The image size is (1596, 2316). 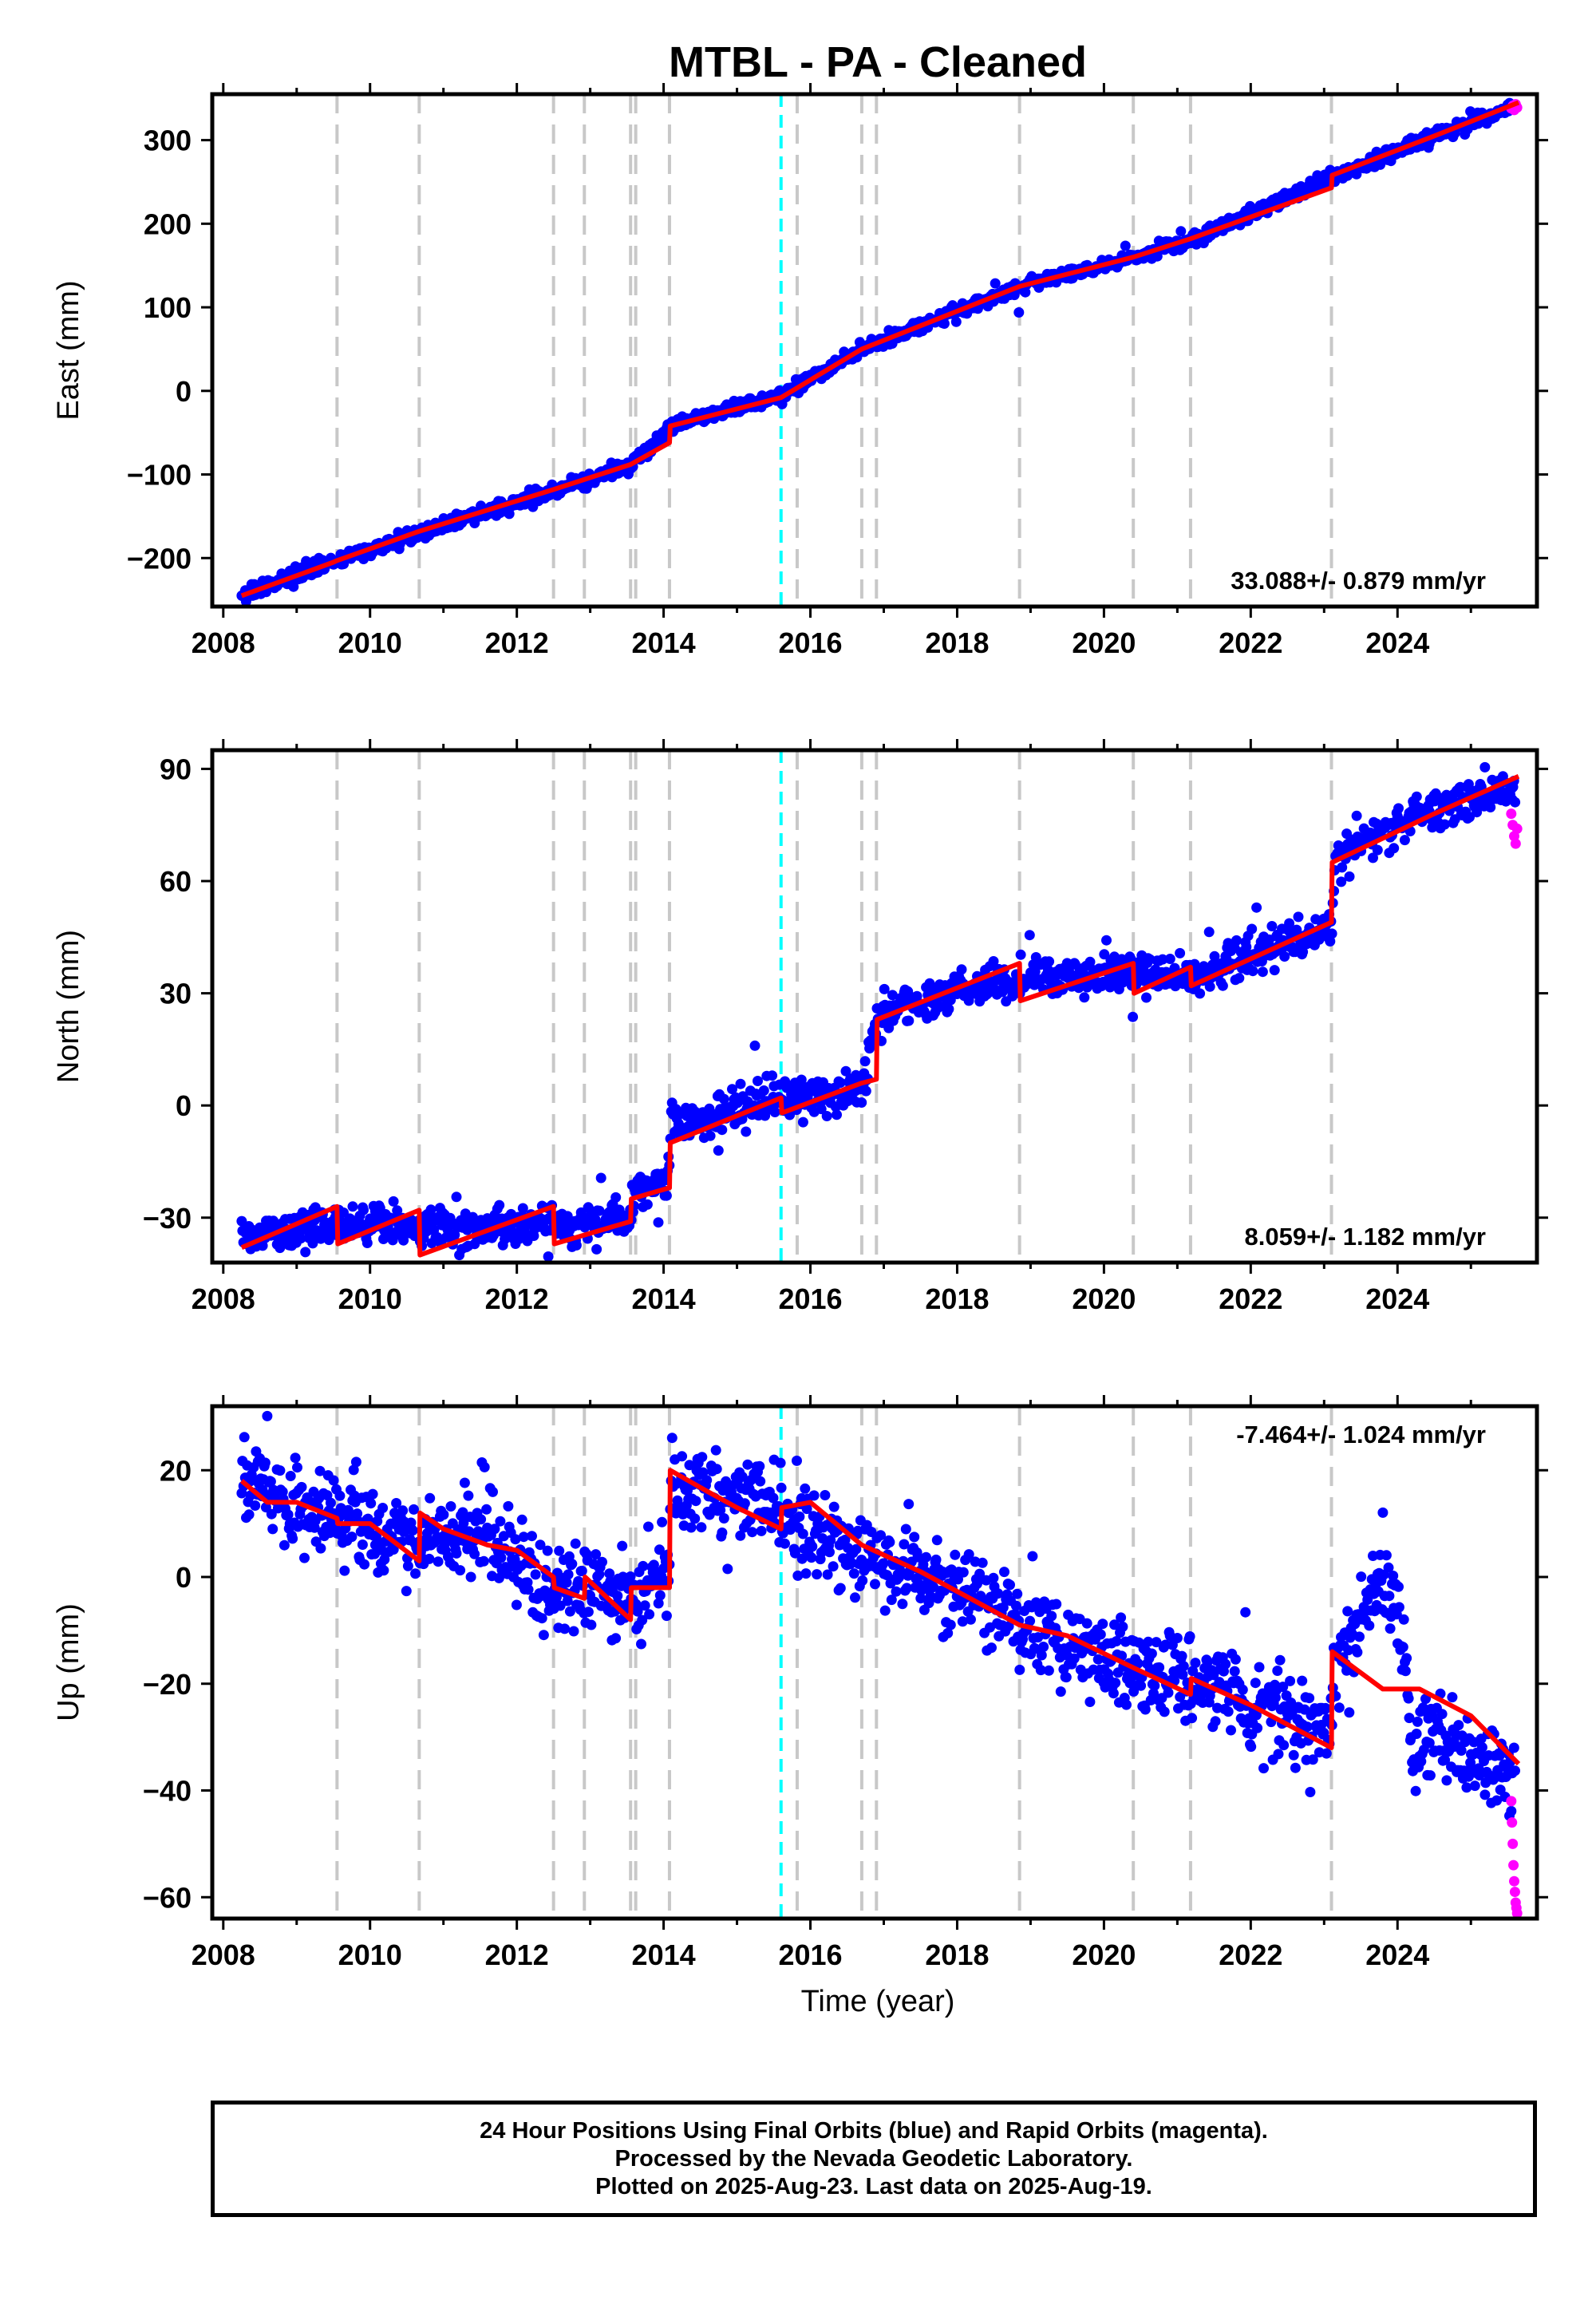 What do you see at coordinates (957, 1298) in the screenshot?
I see `x-tick-label: 2018` at bounding box center [957, 1298].